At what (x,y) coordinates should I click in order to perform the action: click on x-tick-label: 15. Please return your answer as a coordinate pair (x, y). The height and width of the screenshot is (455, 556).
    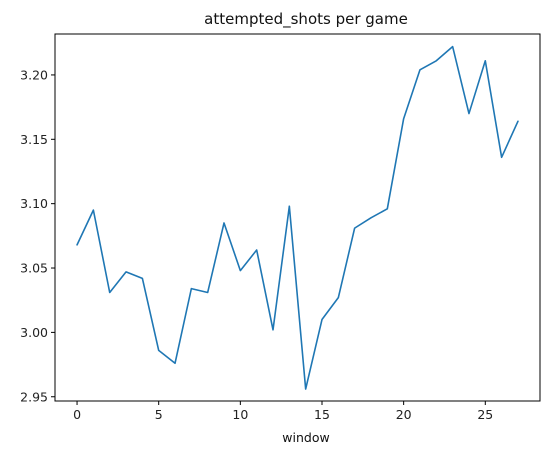
    Looking at the image, I should click on (322, 414).